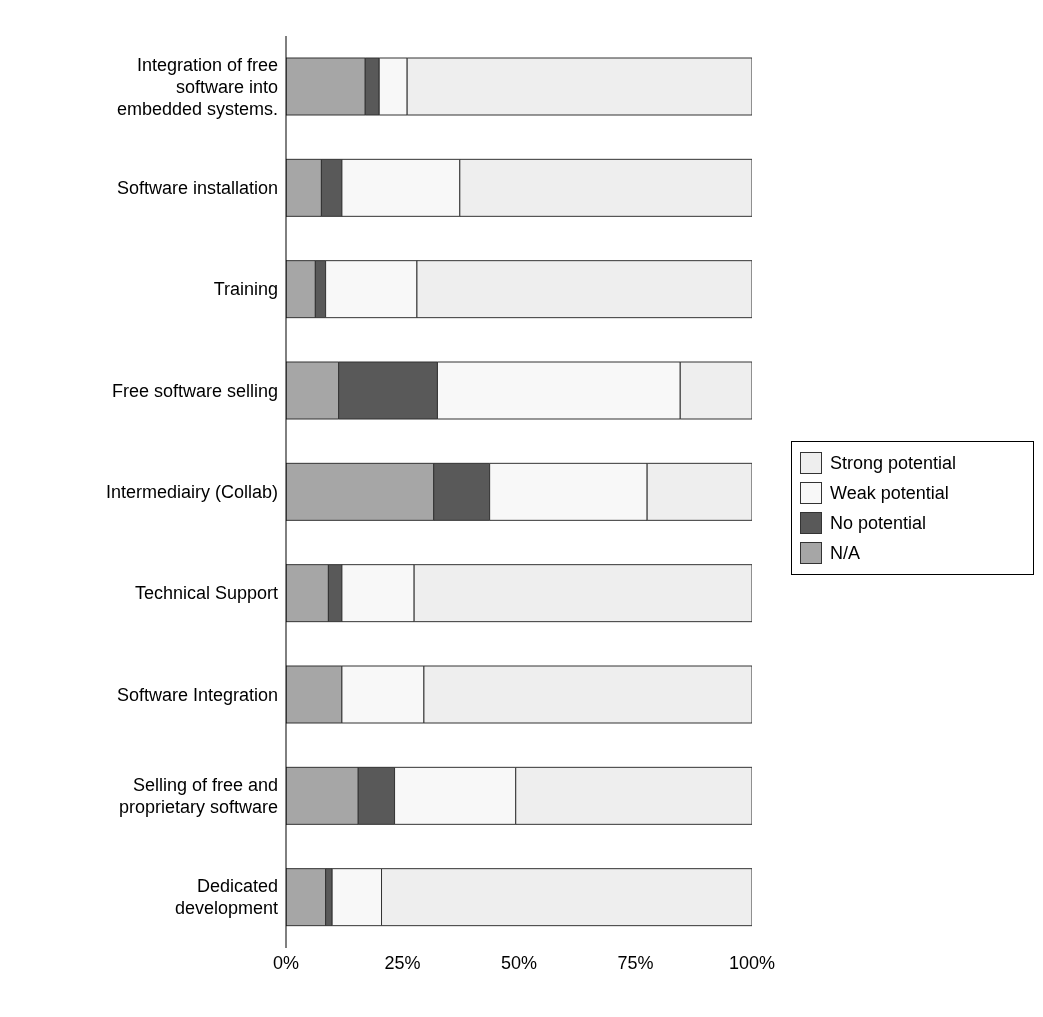 The width and height of the screenshot is (1043, 1017). Describe the element at coordinates (206, 593) in the screenshot. I see `y-tick-label: Technical Support` at that location.